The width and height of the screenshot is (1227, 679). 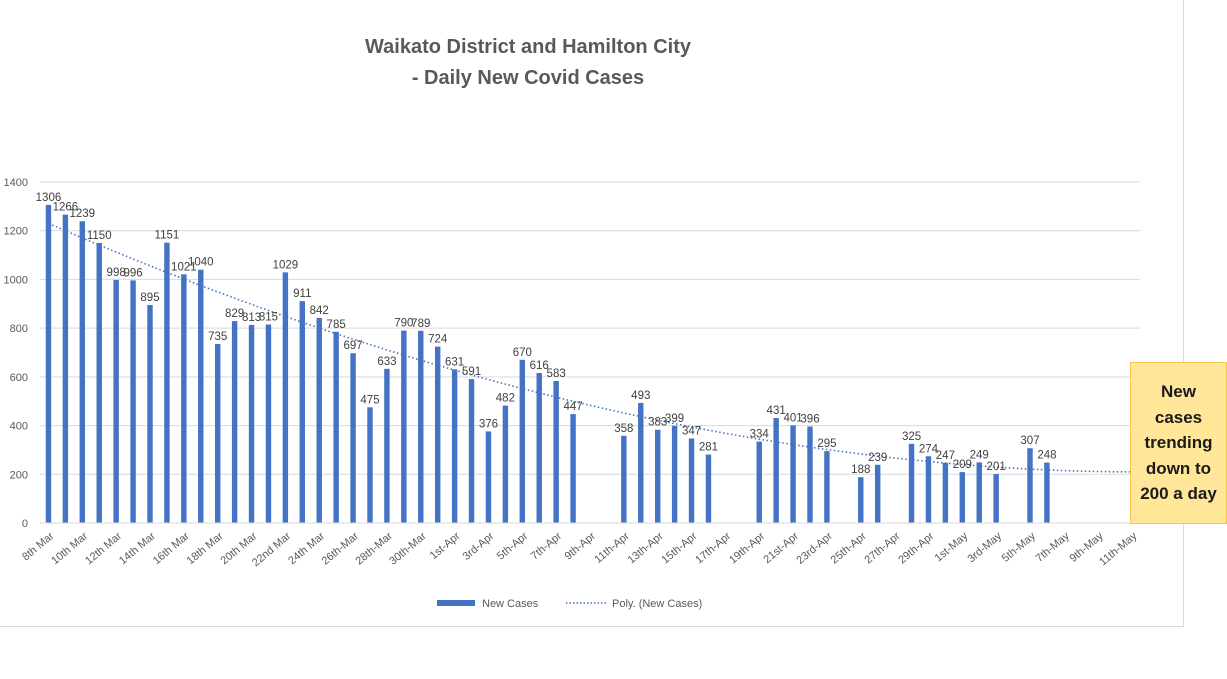 I want to click on x-tick-label: 29th-Apr, so click(x=916, y=548).